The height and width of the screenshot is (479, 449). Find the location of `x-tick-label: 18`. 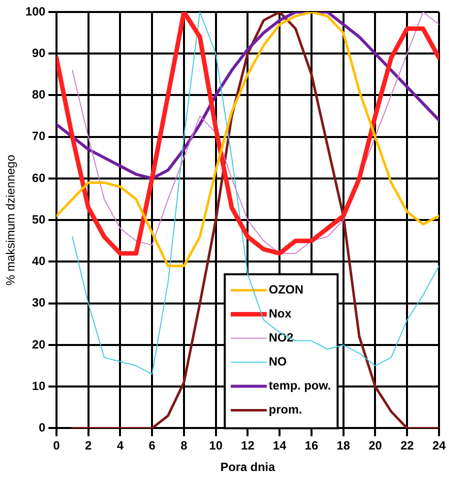

x-tick-label: 18 is located at coordinates (343, 445).